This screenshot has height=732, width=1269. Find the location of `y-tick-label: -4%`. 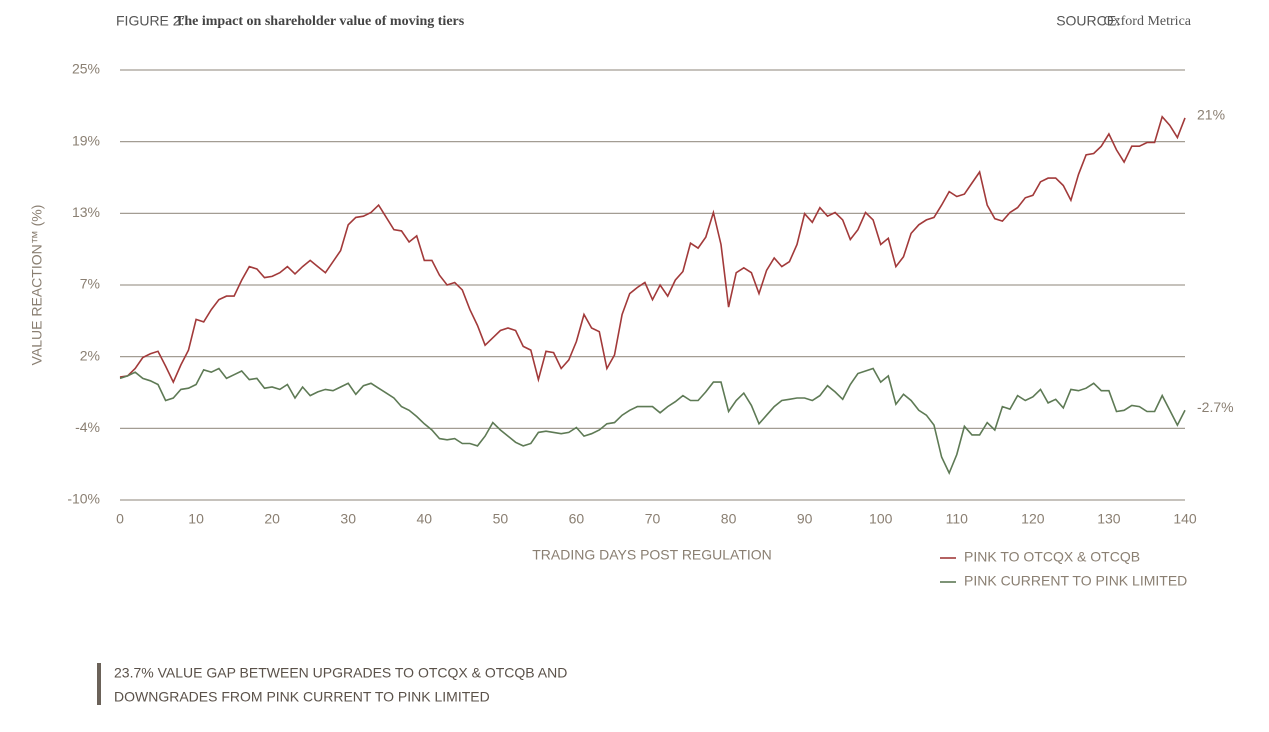

y-tick-label: -4% is located at coordinates (87, 427).